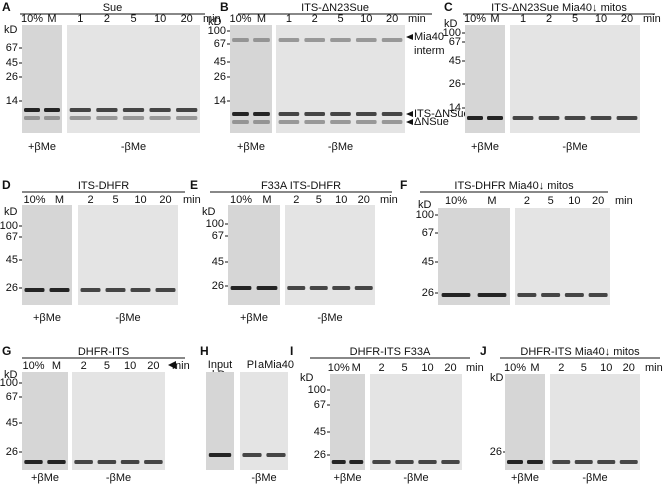 The image size is (664, 485). Describe the element at coordinates (448, 7) in the screenshot. I see `panel-letter: C` at that location.